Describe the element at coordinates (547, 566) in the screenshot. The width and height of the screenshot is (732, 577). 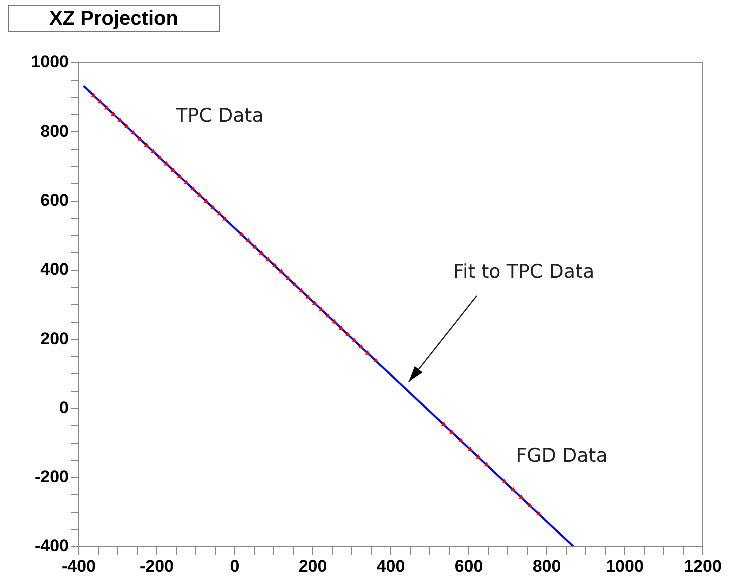
I see `x-tick-label: 800` at that location.